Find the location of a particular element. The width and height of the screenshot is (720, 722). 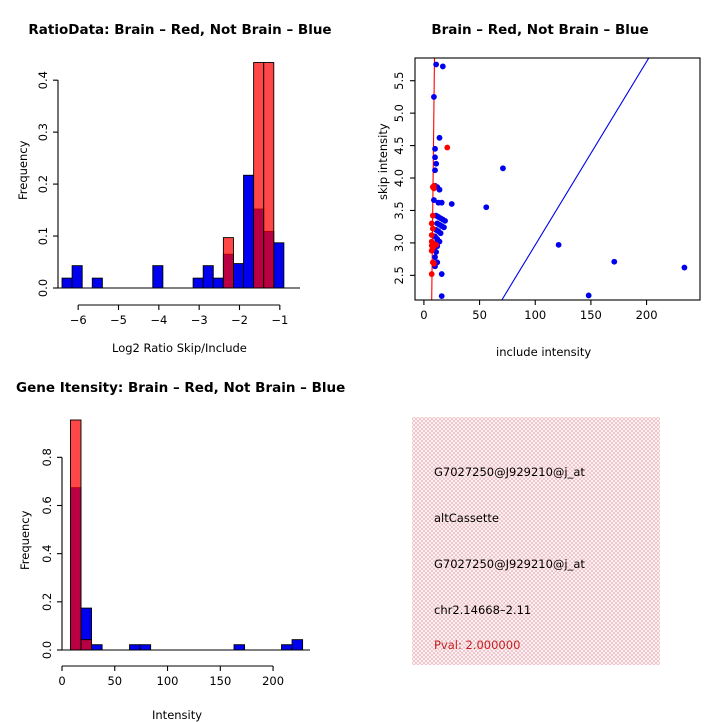

gene-x-tick-label: 100 is located at coordinates (168, 681).